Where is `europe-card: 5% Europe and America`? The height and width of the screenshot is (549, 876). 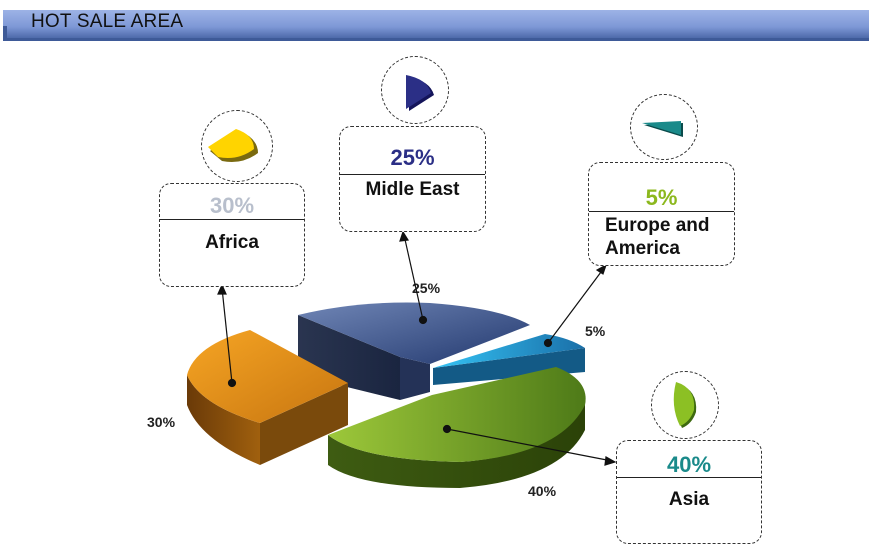
europe-card: 5% Europe and America is located at coordinates (661, 214).